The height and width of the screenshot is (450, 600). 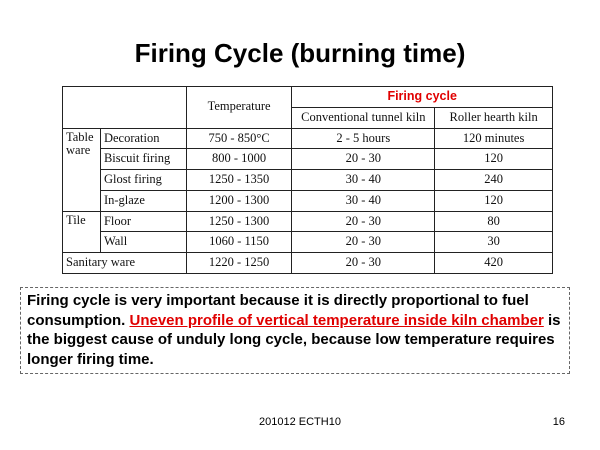 I want to click on process-cell: Floor, so click(x=143, y=221).